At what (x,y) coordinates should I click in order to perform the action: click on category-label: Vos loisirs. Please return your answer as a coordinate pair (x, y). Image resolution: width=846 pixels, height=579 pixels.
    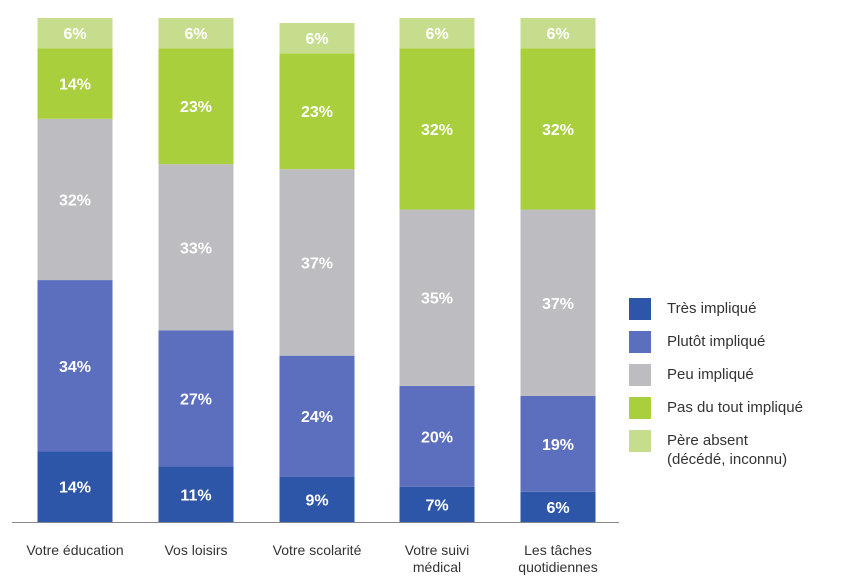
    Looking at the image, I should click on (195, 550).